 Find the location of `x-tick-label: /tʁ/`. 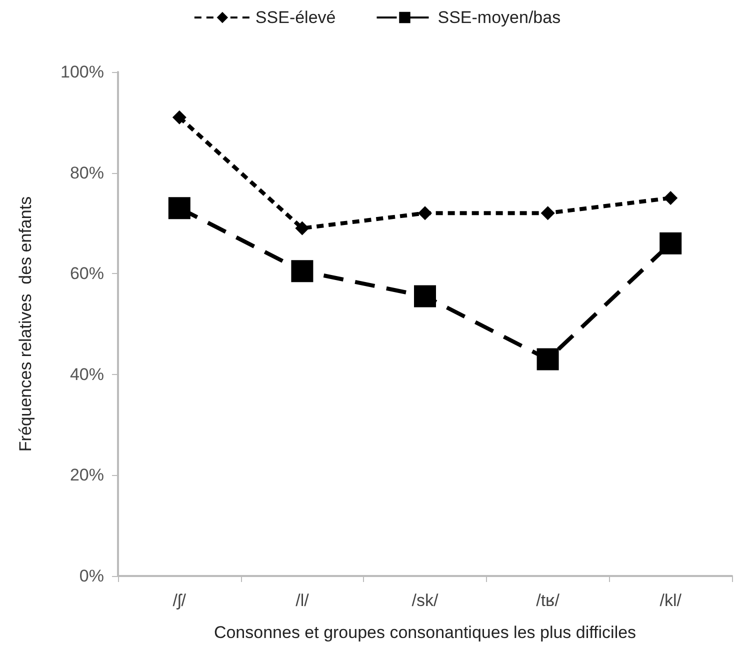

x-tick-label: /tʁ/ is located at coordinates (548, 600).